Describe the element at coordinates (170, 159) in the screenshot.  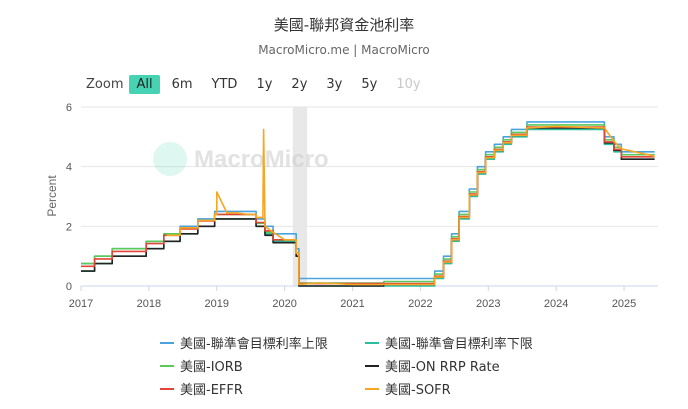
I see `watermark-logo-icon` at that location.